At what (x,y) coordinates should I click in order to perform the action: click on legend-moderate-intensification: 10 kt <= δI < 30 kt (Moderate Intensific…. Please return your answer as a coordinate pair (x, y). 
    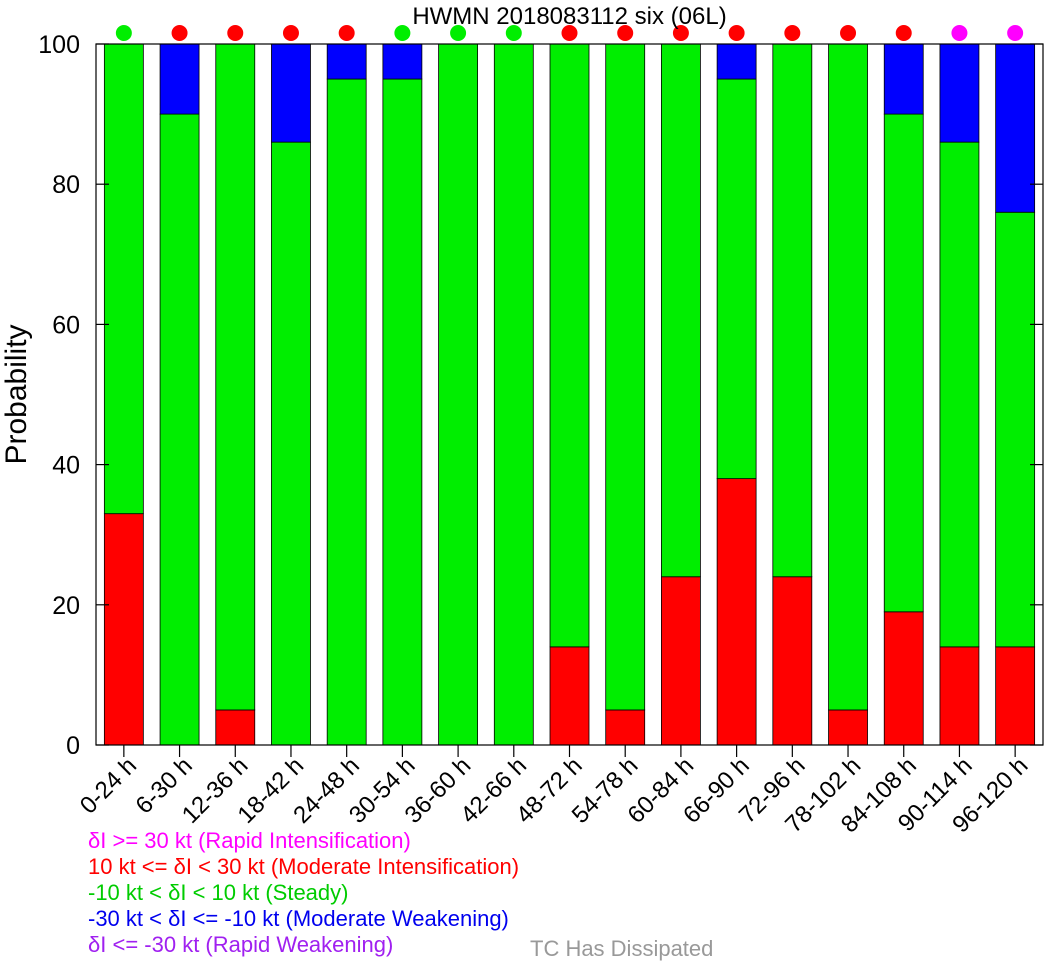
    Looking at the image, I should click on (304, 866).